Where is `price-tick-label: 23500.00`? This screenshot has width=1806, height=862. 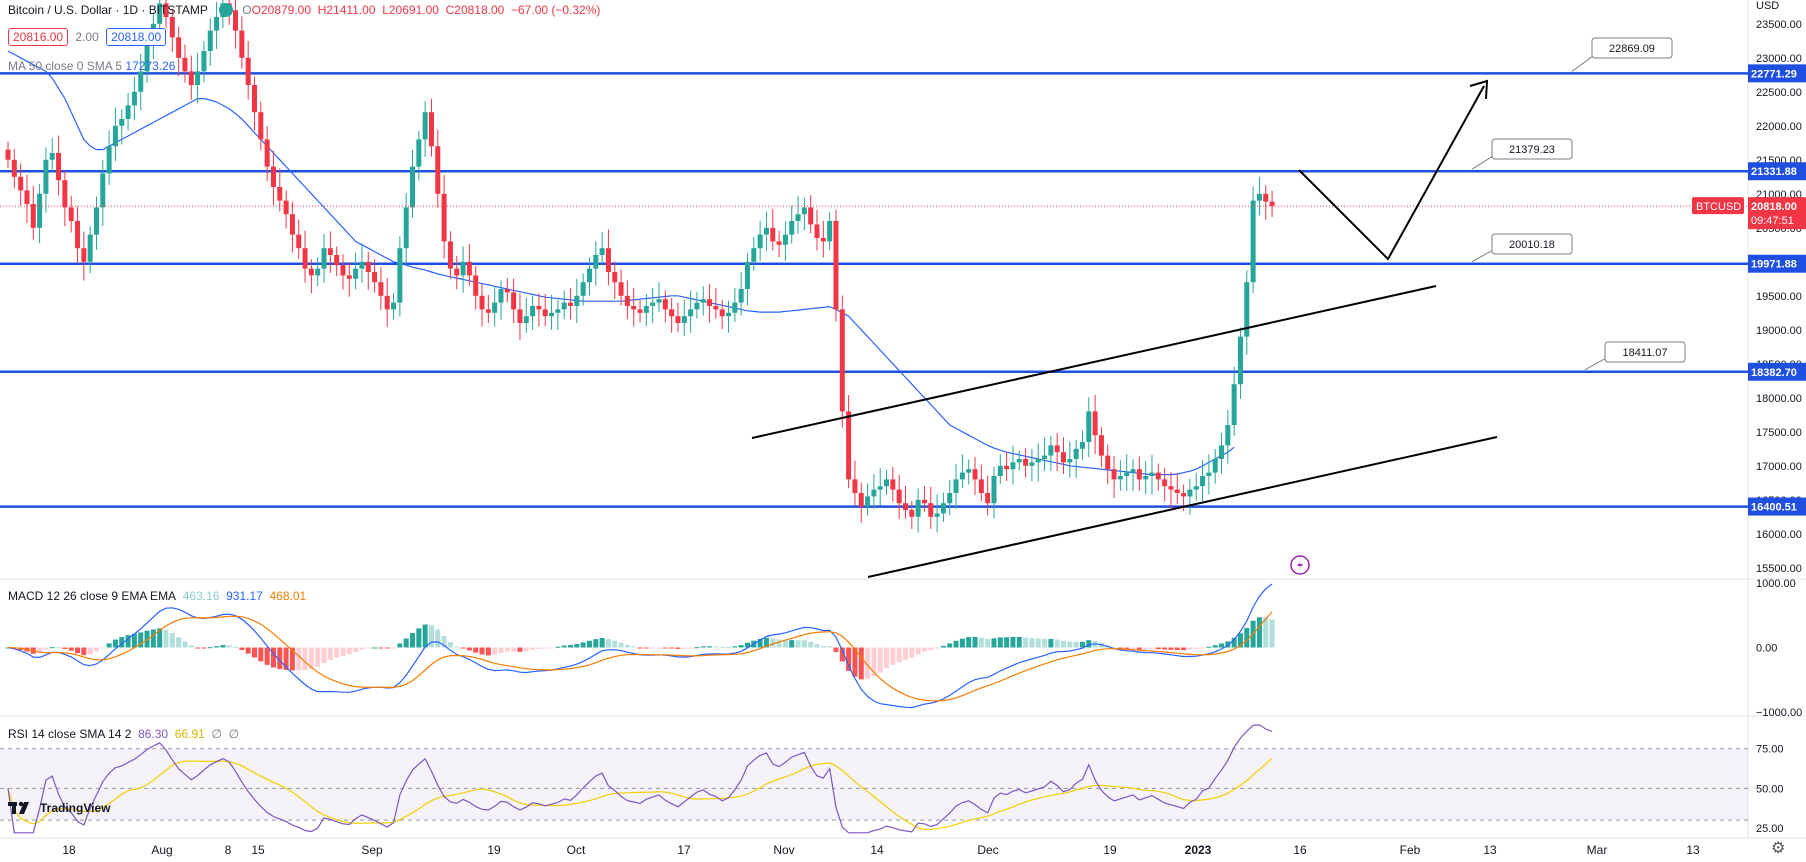 price-tick-label: 23500.00 is located at coordinates (1779, 25).